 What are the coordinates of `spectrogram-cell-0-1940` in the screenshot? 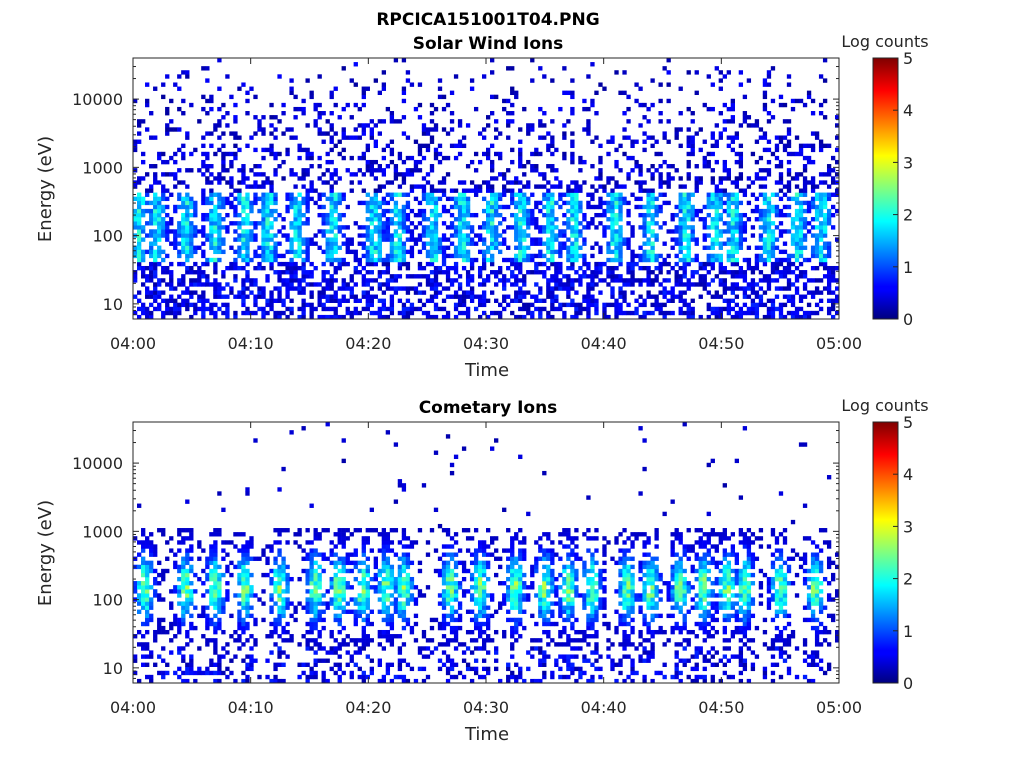 It's located at (460, 146).